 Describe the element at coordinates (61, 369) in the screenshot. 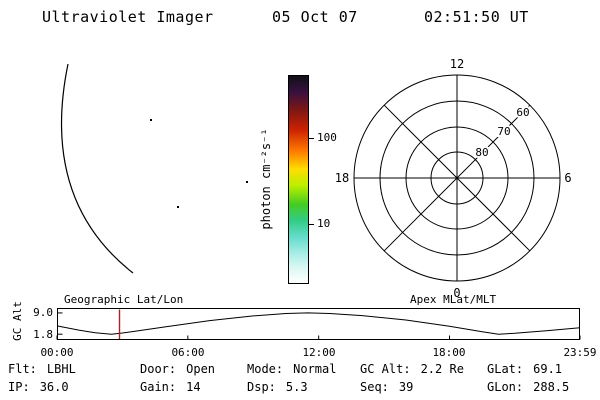

I see `status-flt-value: LBHL` at that location.